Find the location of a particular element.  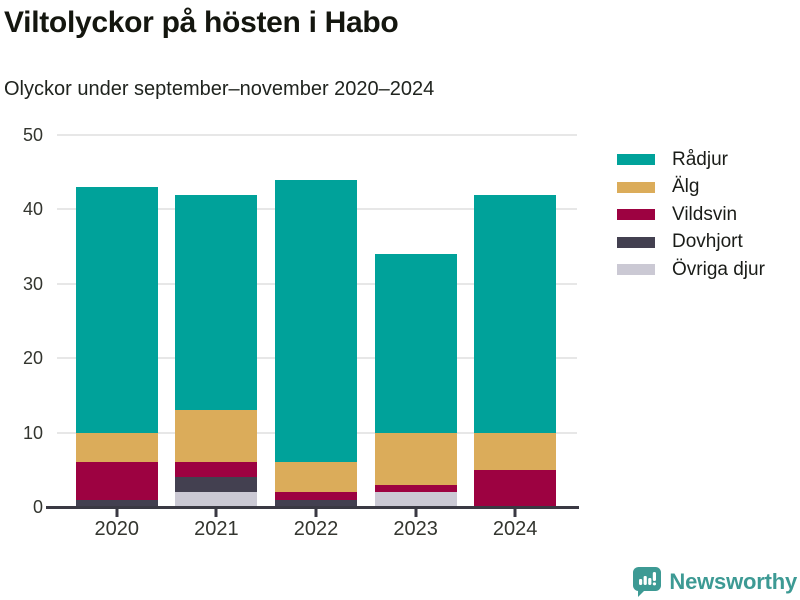

legend-label: Dovhjort is located at coordinates (707, 242).